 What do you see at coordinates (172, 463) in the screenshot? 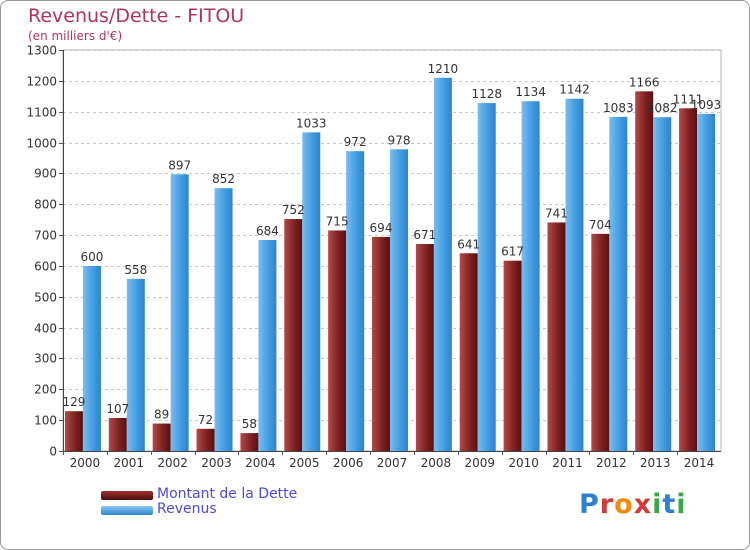
I see `x-tick-label: 2002` at bounding box center [172, 463].